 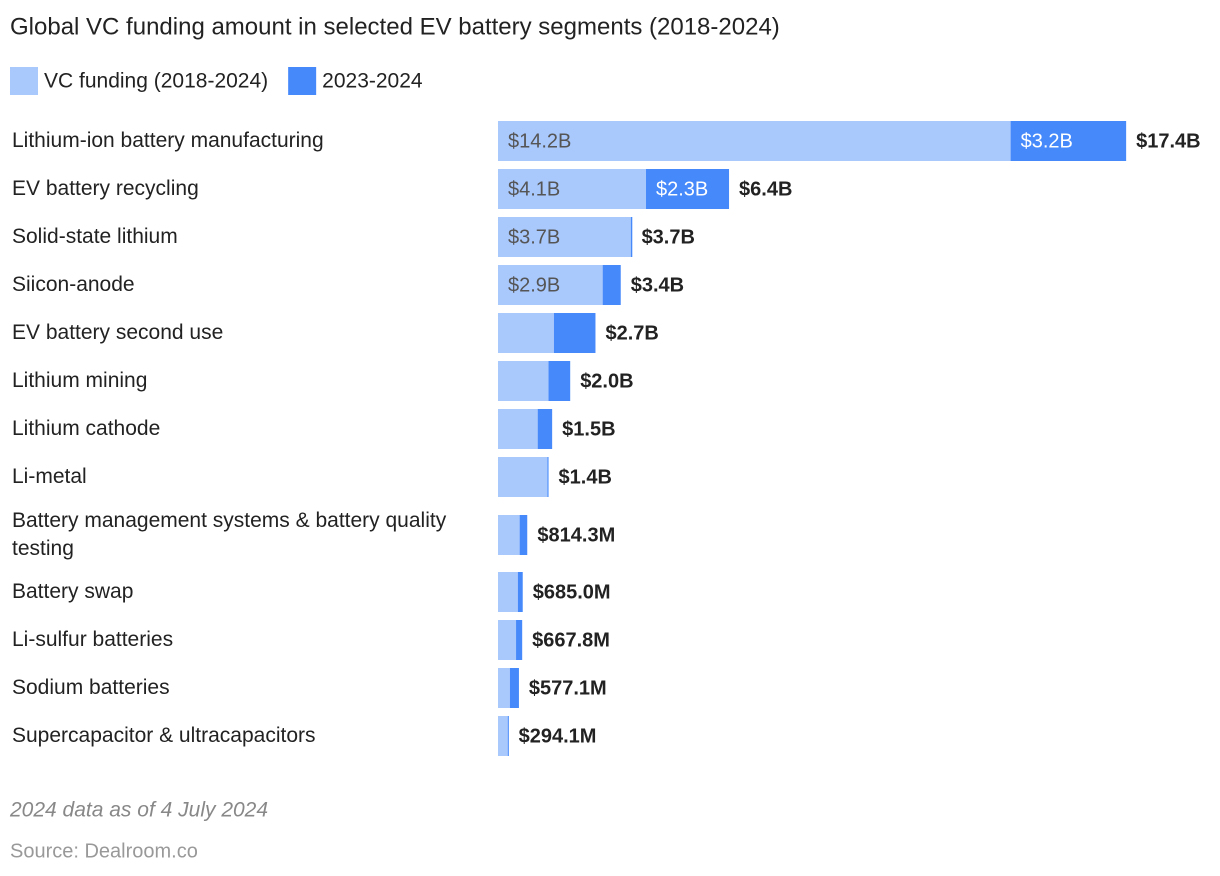 I want to click on category-label: Lithium-ion battery manufacturing, so click(x=168, y=140).